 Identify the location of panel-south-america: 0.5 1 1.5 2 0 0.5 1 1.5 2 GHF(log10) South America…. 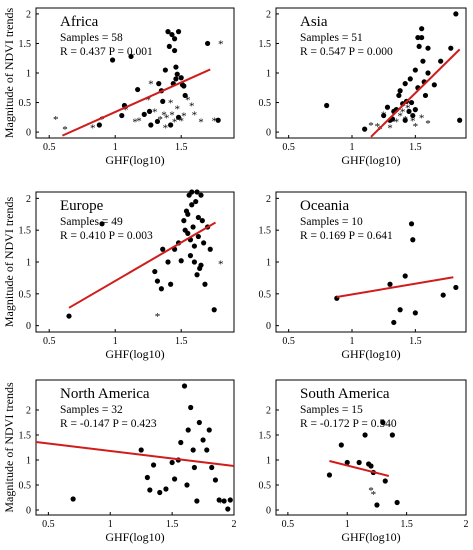
(364, 461).